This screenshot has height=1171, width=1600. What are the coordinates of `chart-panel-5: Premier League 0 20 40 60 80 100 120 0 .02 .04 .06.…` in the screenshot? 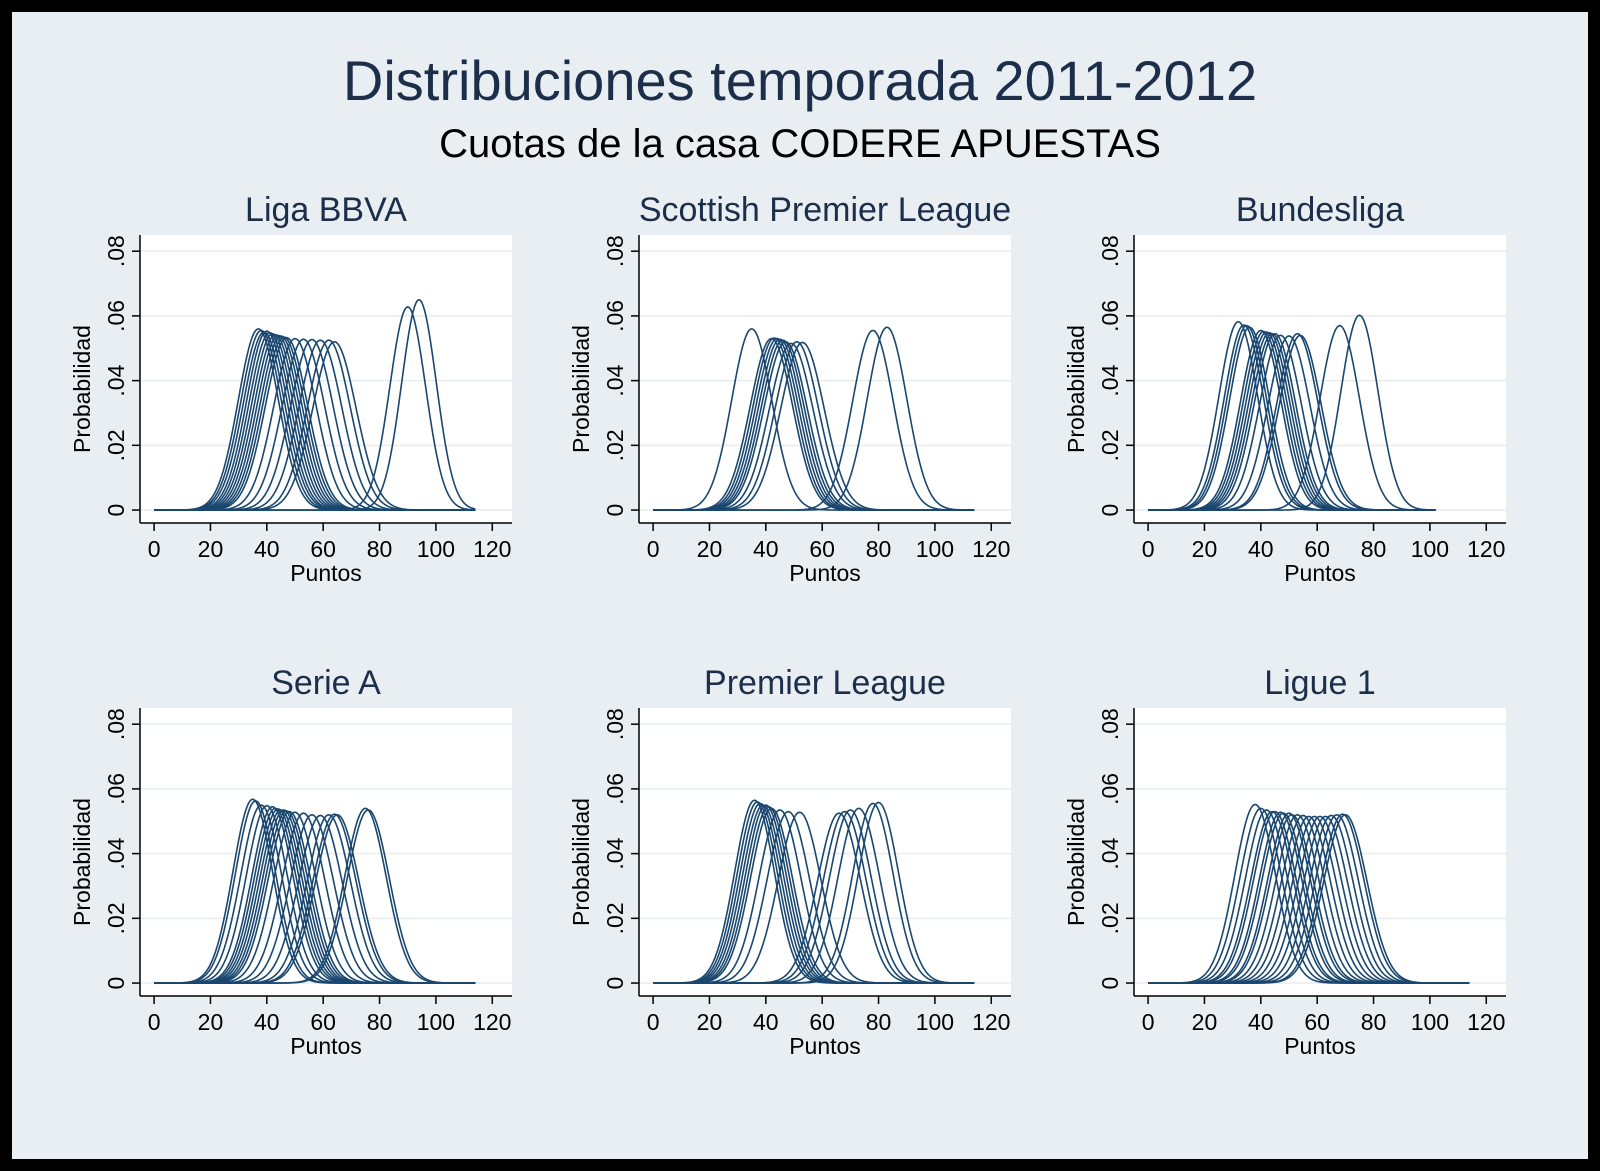 It's located at (789, 861).